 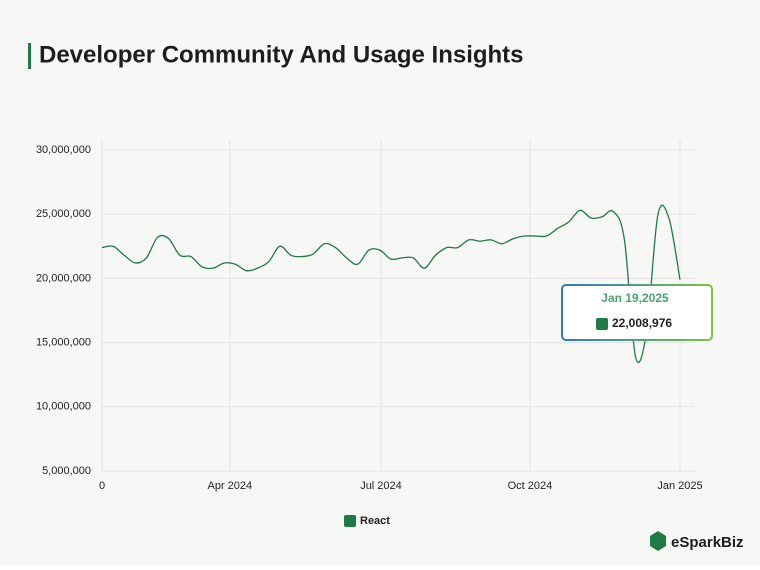 What do you see at coordinates (679, 486) in the screenshot?
I see `x-tick-label: Jan 2025` at bounding box center [679, 486].